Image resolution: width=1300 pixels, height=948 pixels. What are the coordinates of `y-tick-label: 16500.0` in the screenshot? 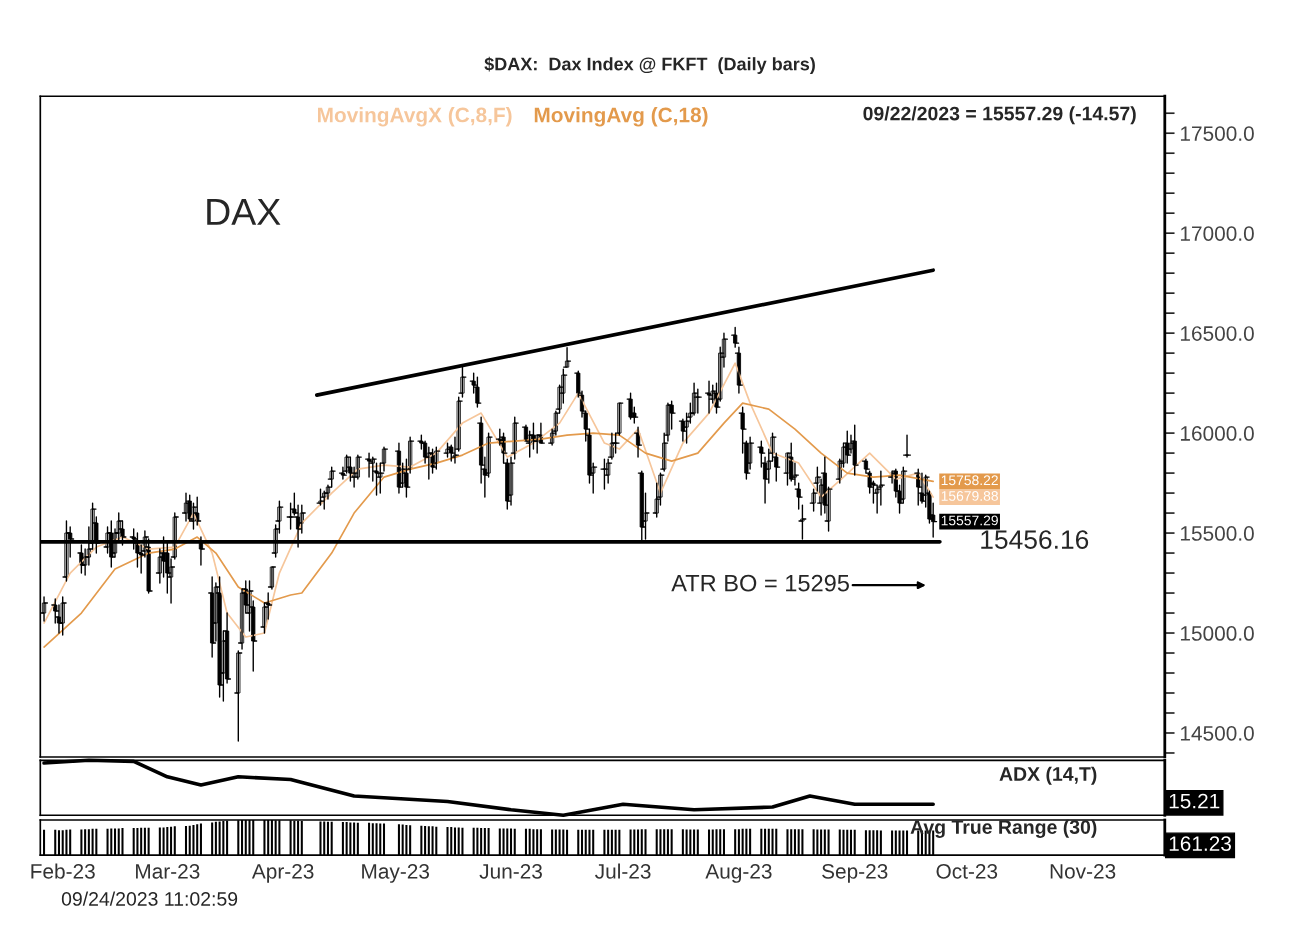 It's located at (1217, 333).